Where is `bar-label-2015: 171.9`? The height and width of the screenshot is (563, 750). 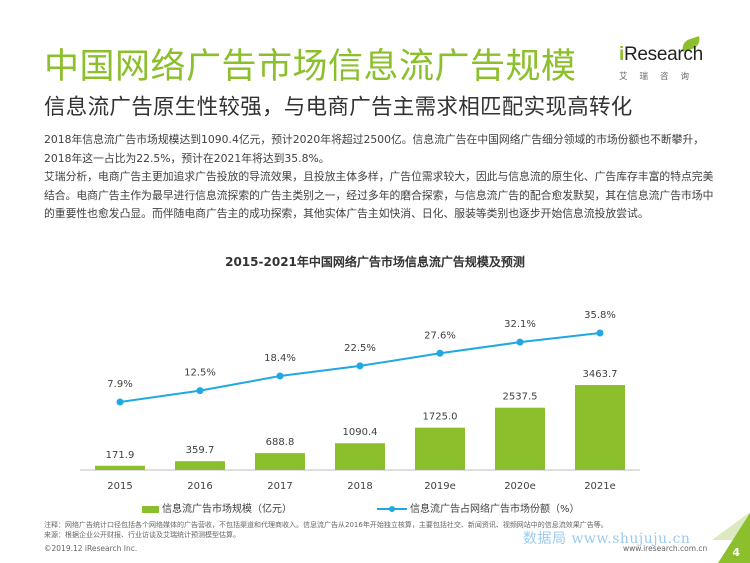 bar-label-2015: 171.9 is located at coordinates (120, 455).